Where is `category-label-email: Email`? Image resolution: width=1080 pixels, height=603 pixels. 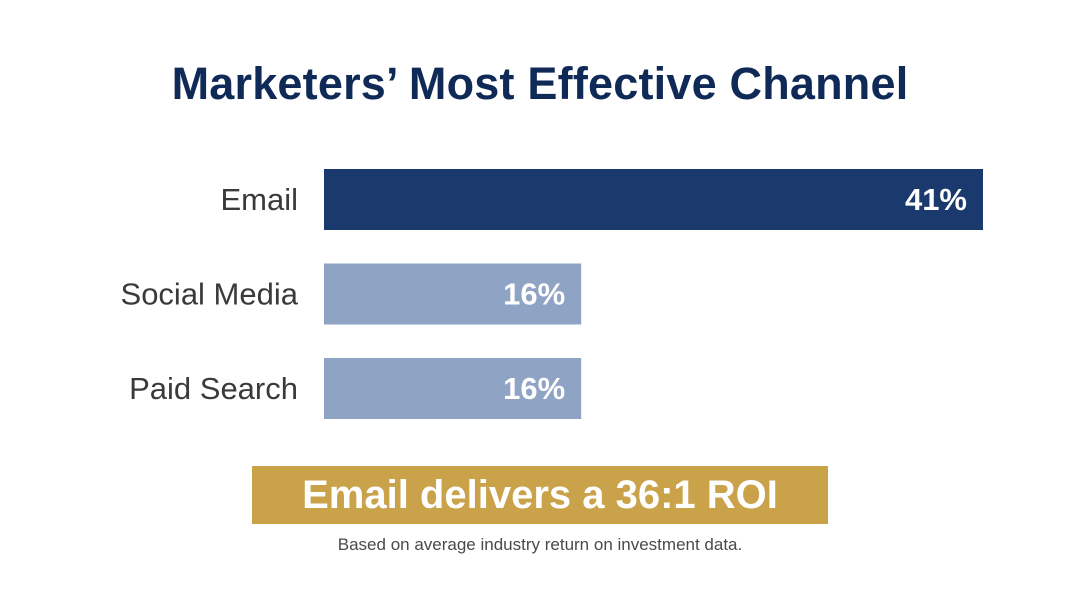
category-label-email: Email is located at coordinates (259, 199).